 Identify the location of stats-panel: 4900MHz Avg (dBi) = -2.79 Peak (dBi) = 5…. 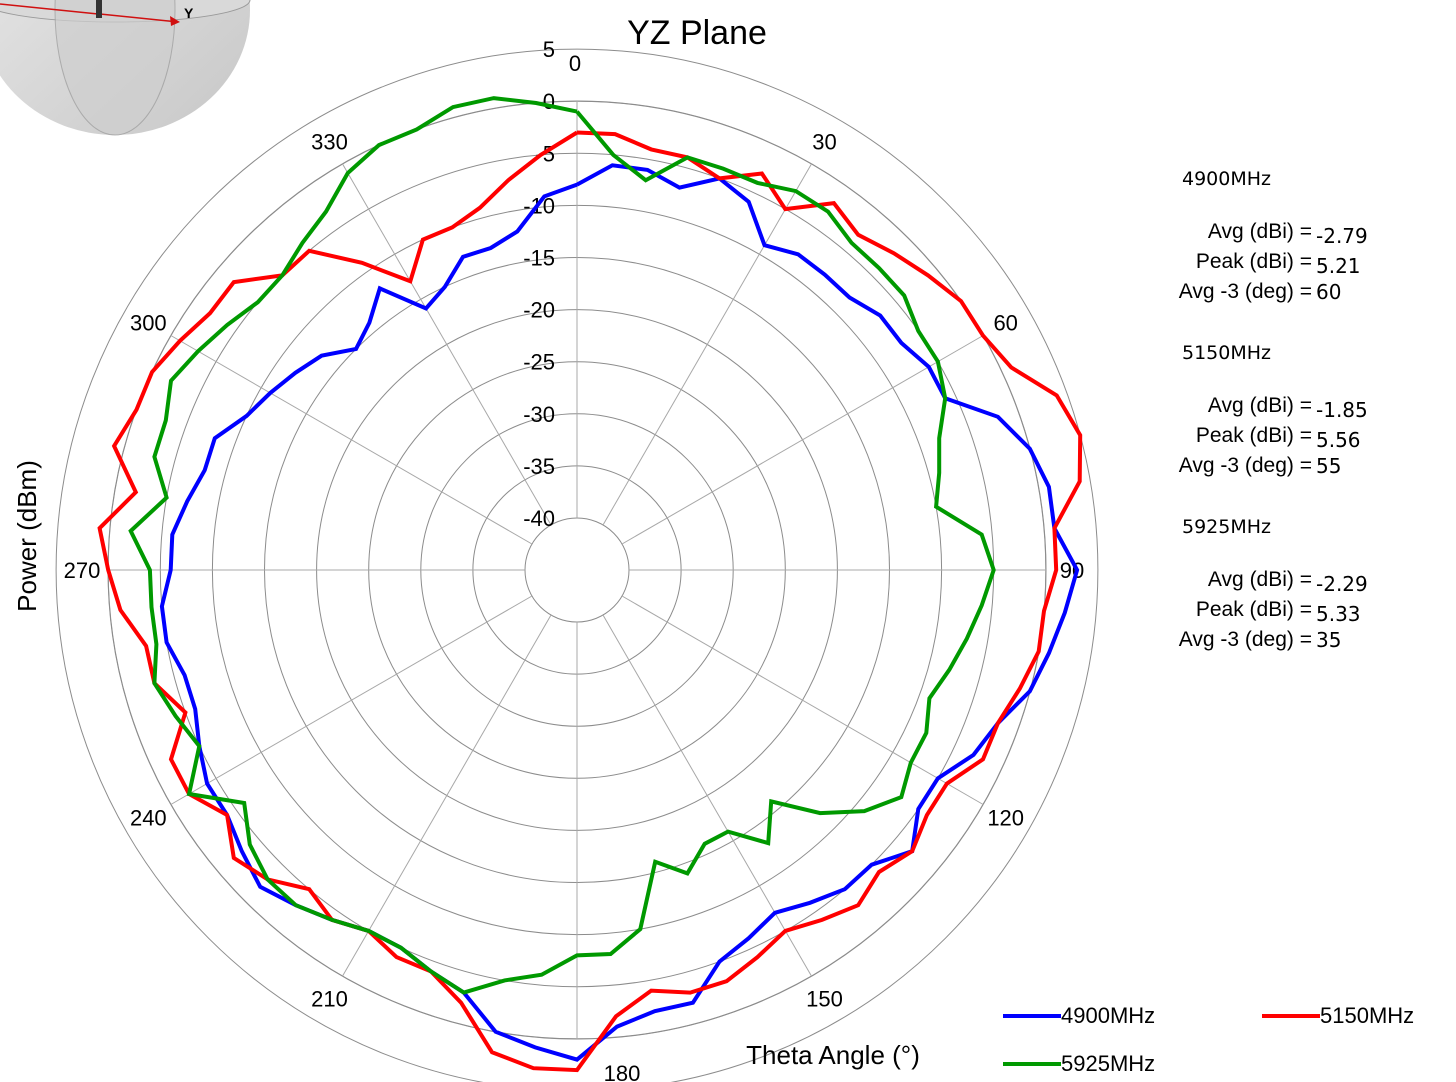
(1300, 429).